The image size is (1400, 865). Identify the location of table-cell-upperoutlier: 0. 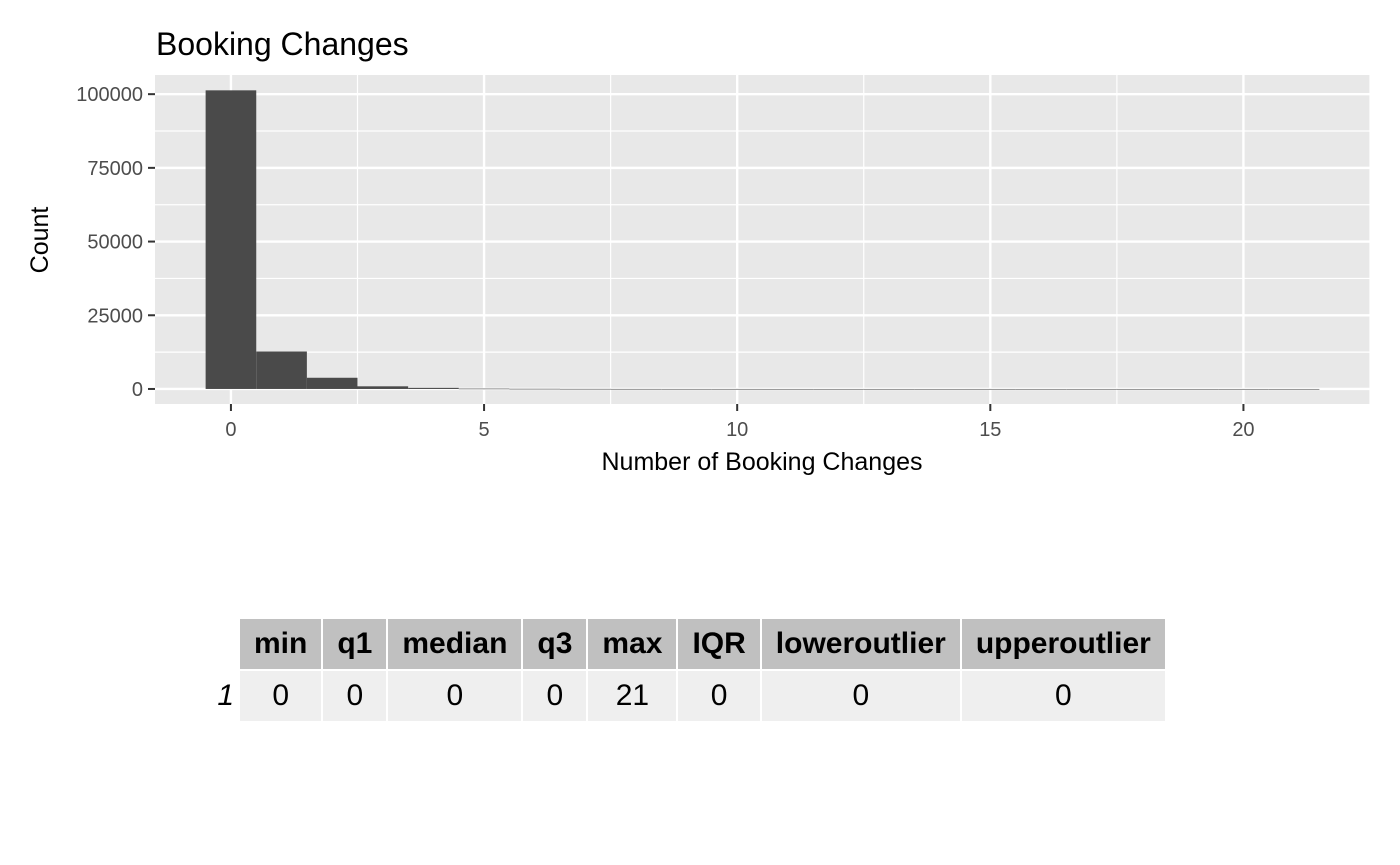
(1063, 696).